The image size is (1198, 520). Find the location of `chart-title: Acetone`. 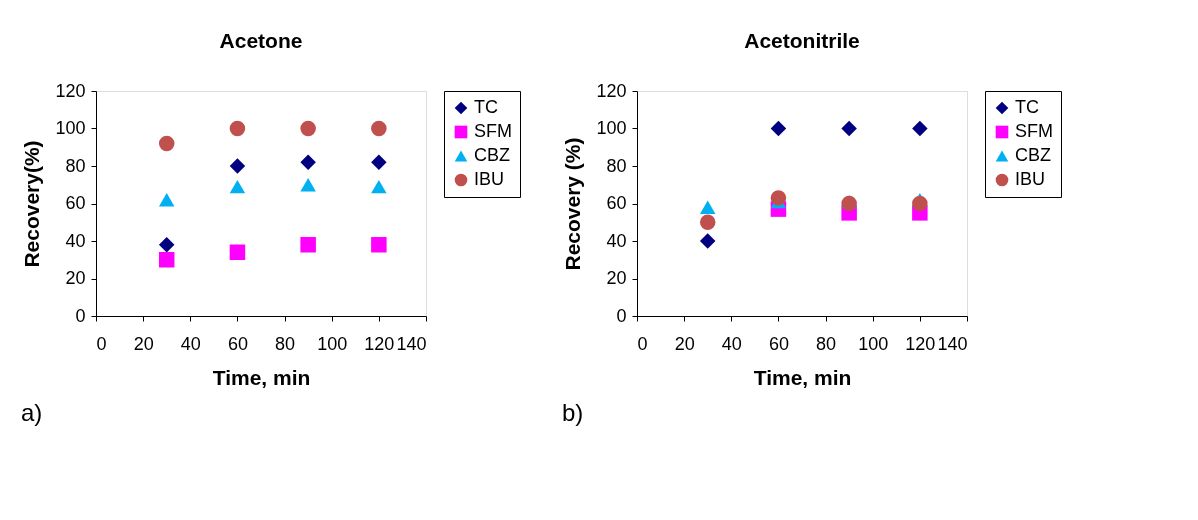

chart-title: Acetone is located at coordinates (261, 40).